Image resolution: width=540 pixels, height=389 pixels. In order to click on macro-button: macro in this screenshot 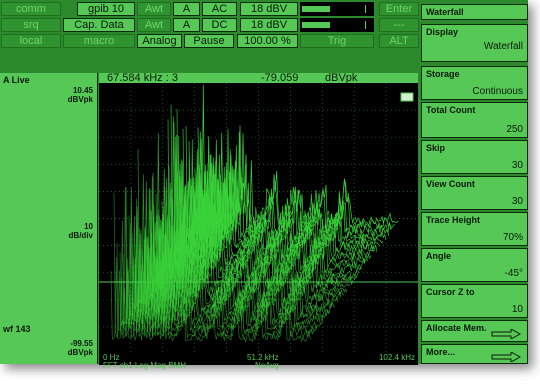, I will do `click(99, 41)`.